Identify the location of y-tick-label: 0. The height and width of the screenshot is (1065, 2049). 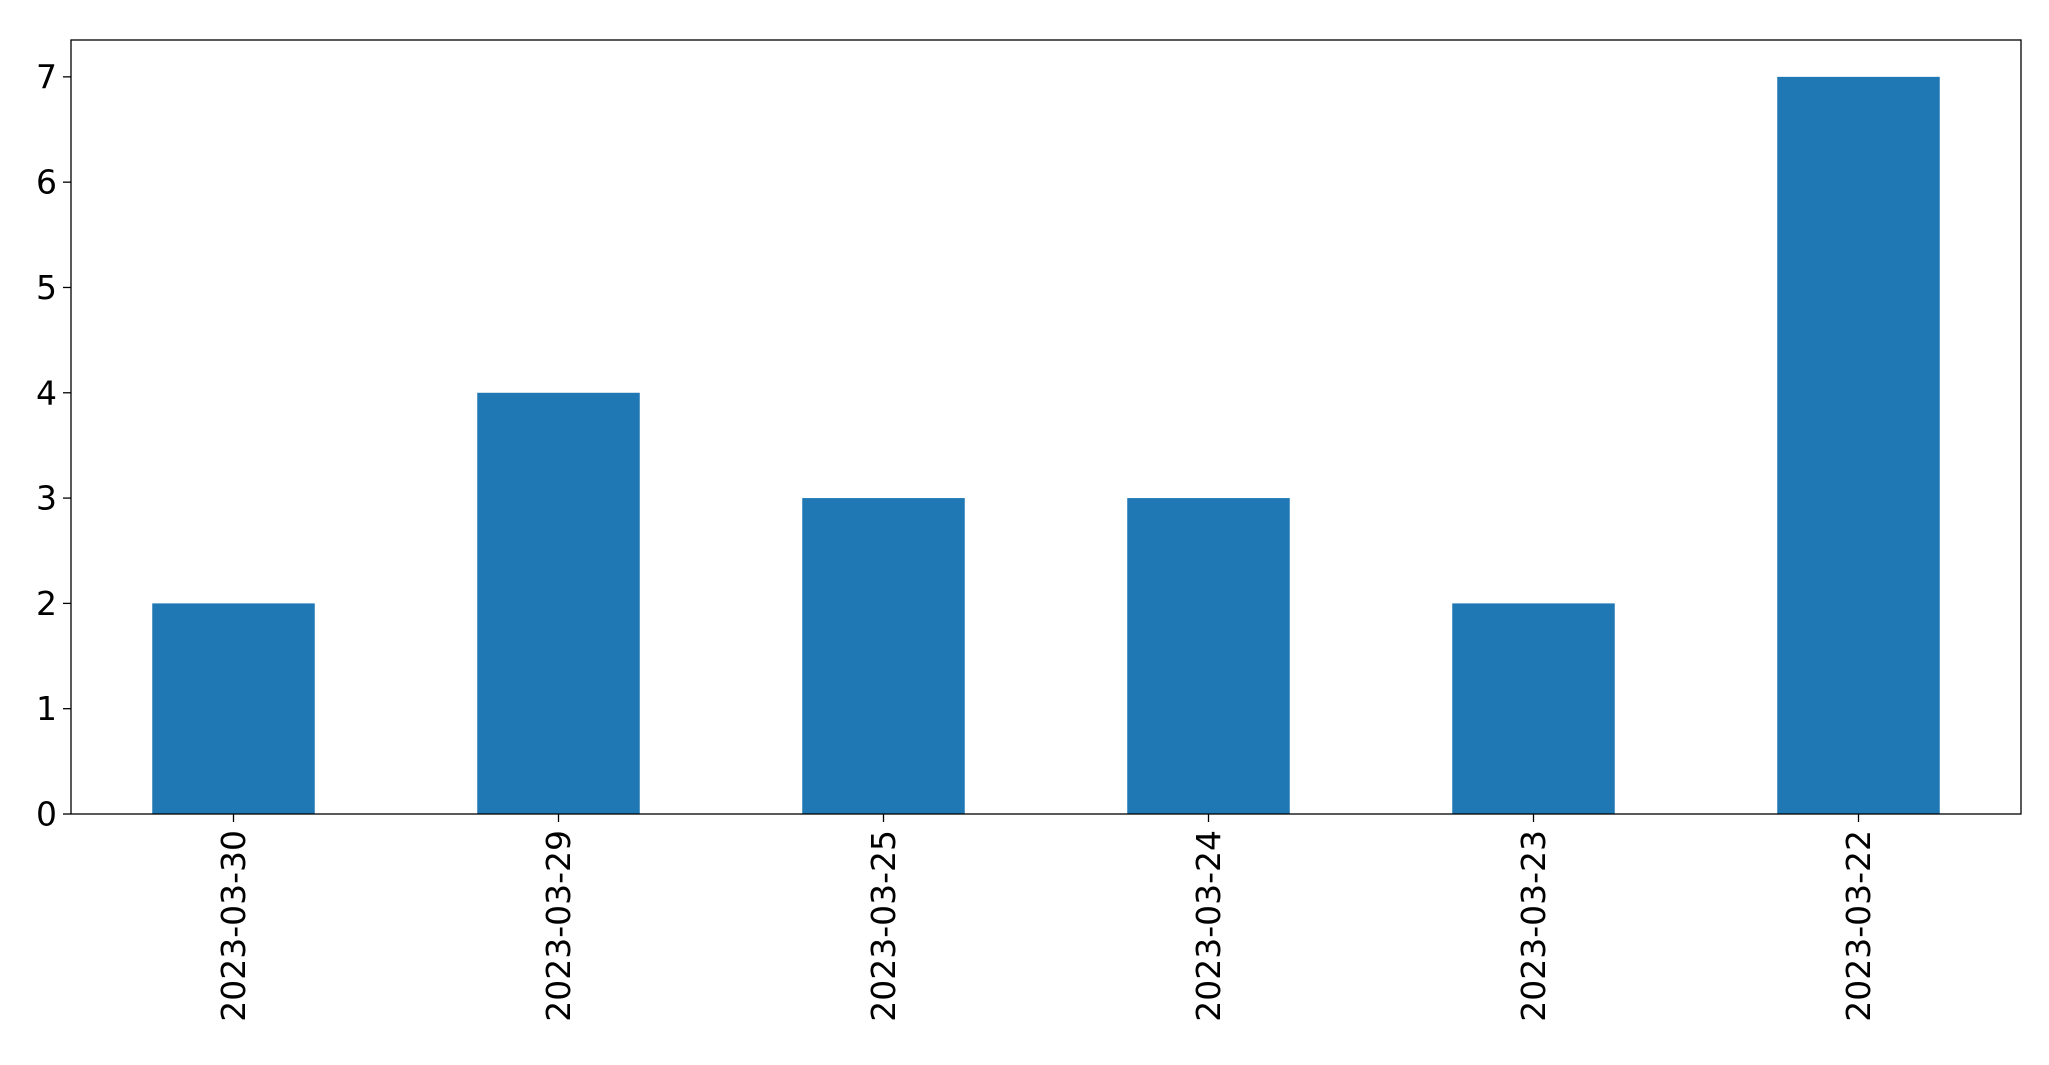
(46, 814).